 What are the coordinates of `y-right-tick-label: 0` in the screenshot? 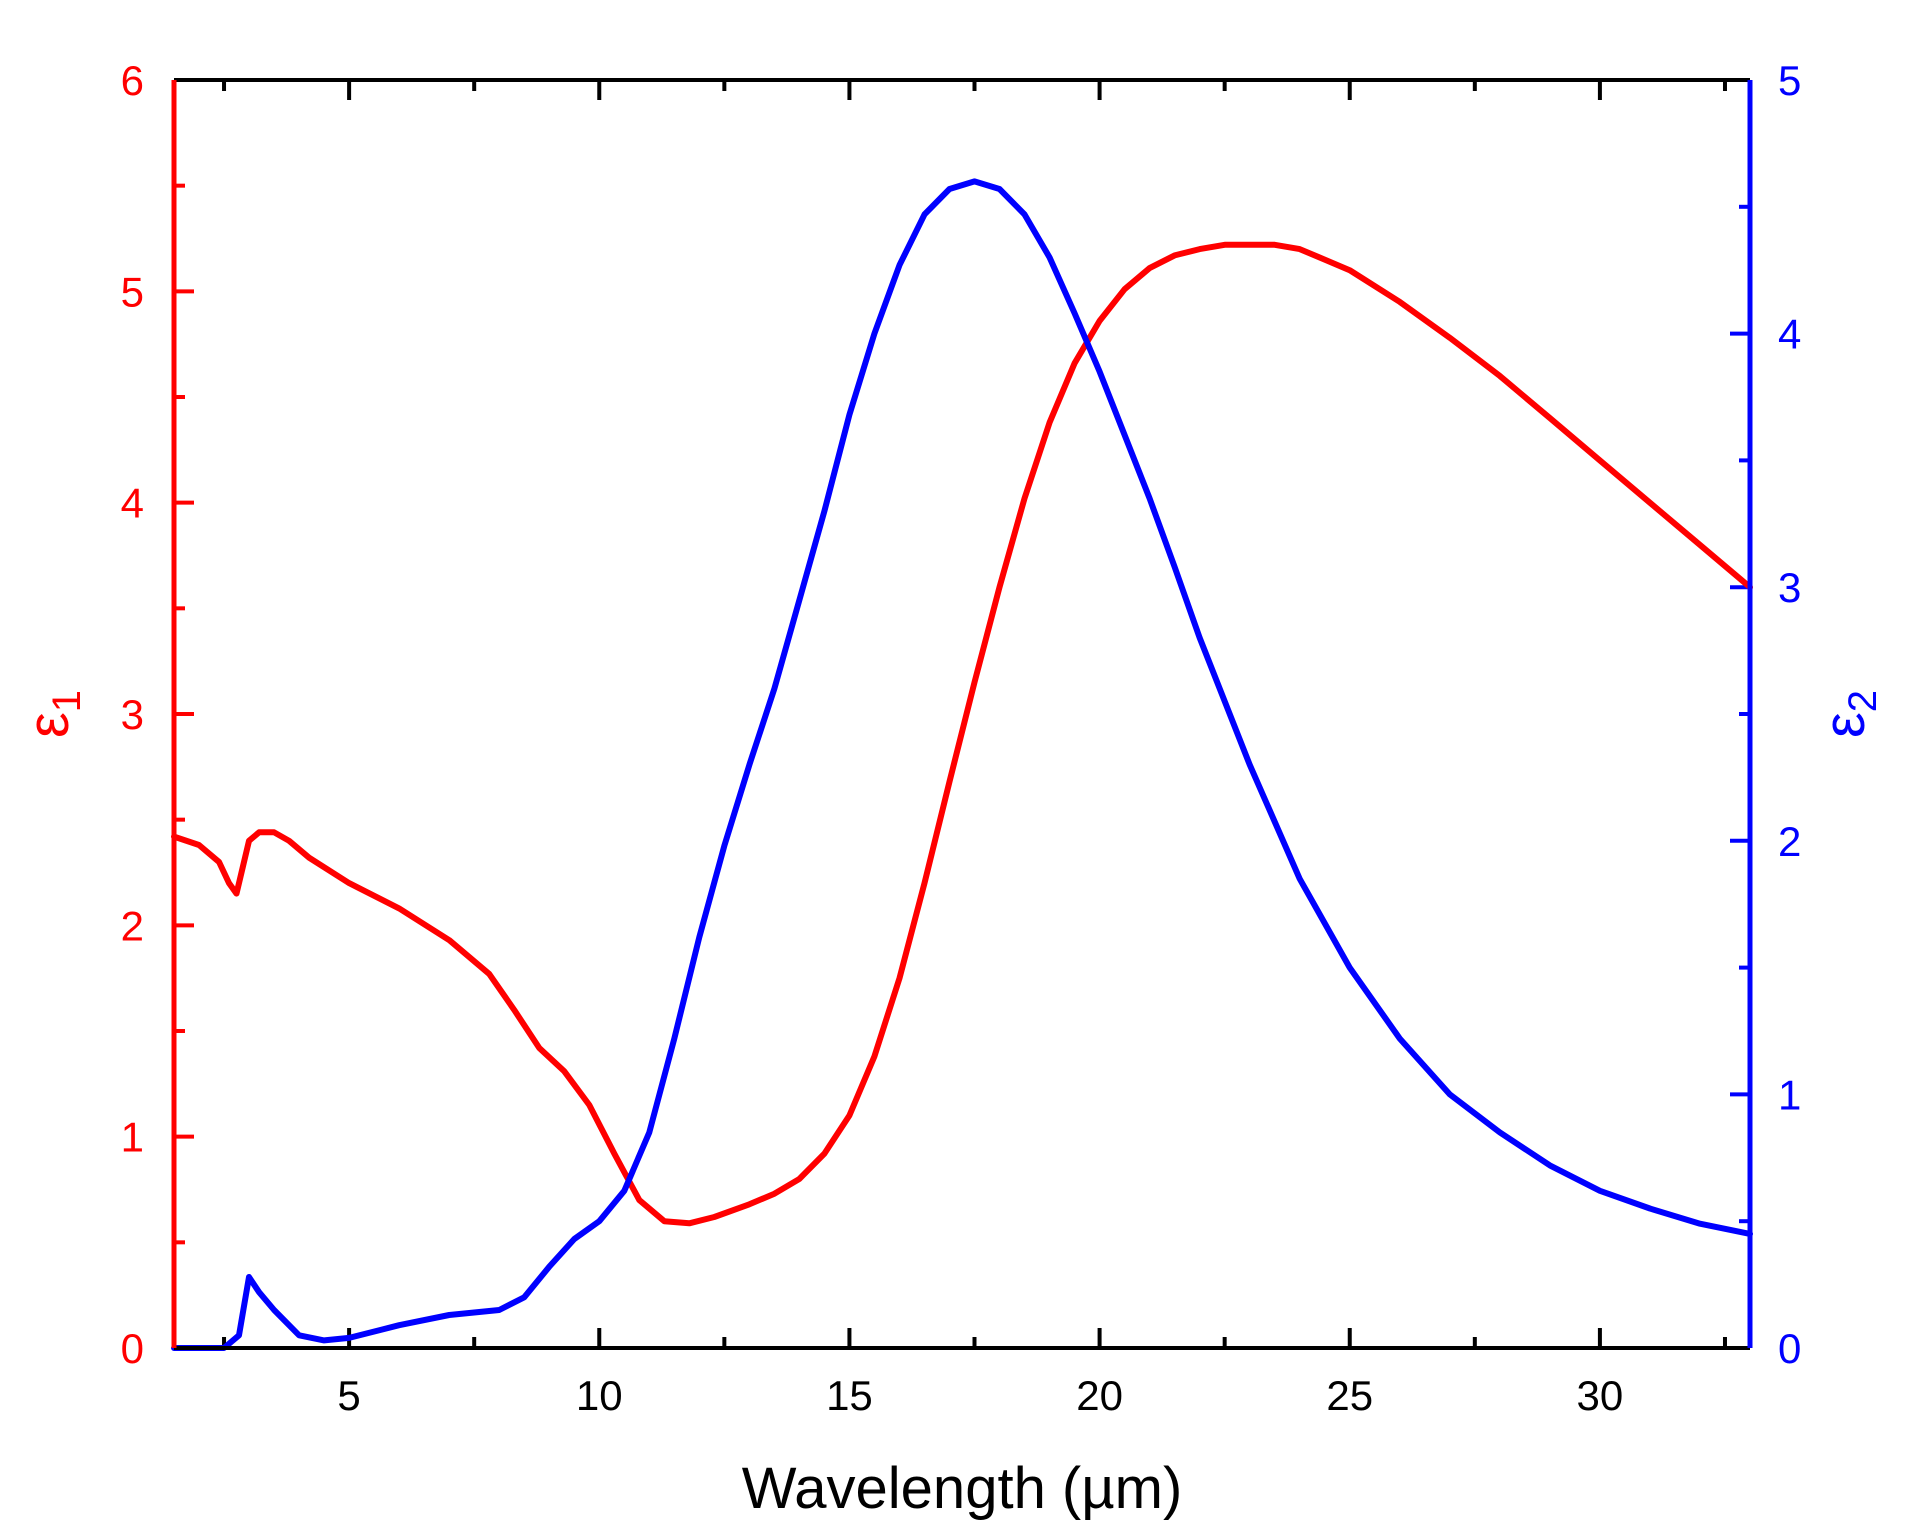 It's located at (1789, 1348).